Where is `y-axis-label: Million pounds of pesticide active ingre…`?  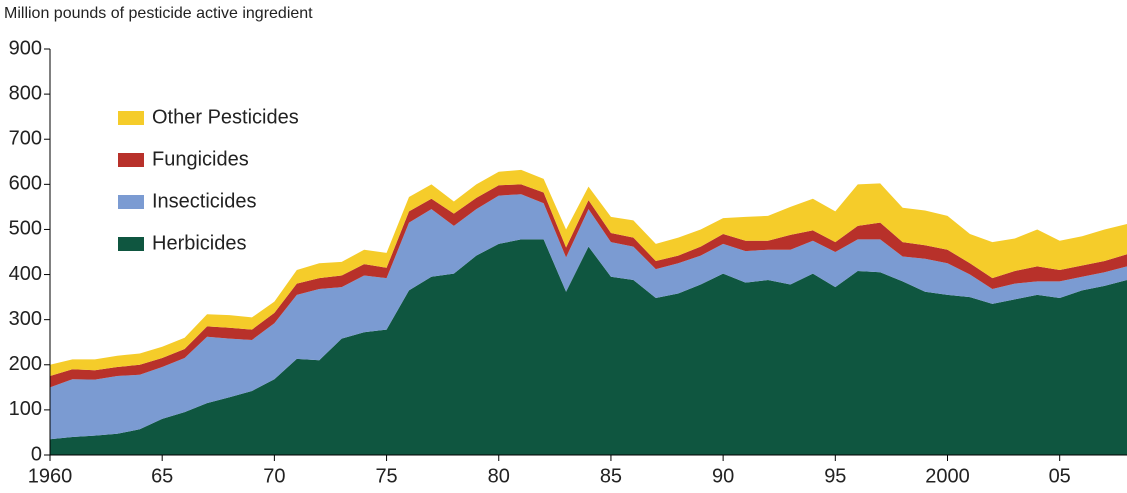 y-axis-label: Million pounds of pesticide active ingre… is located at coordinates (158, 13).